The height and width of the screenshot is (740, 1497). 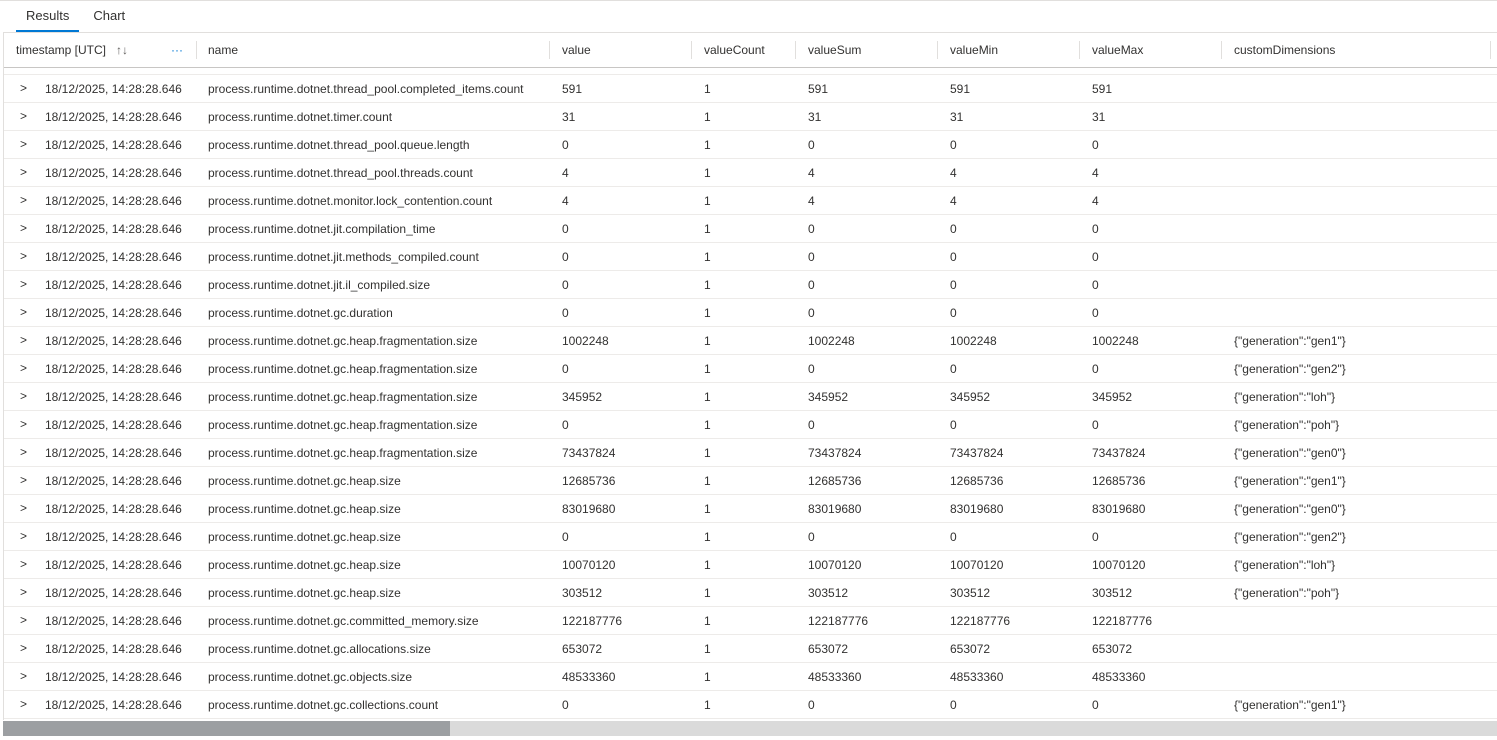 I want to click on results-tabs: Results Chart, so click(x=75, y=16).